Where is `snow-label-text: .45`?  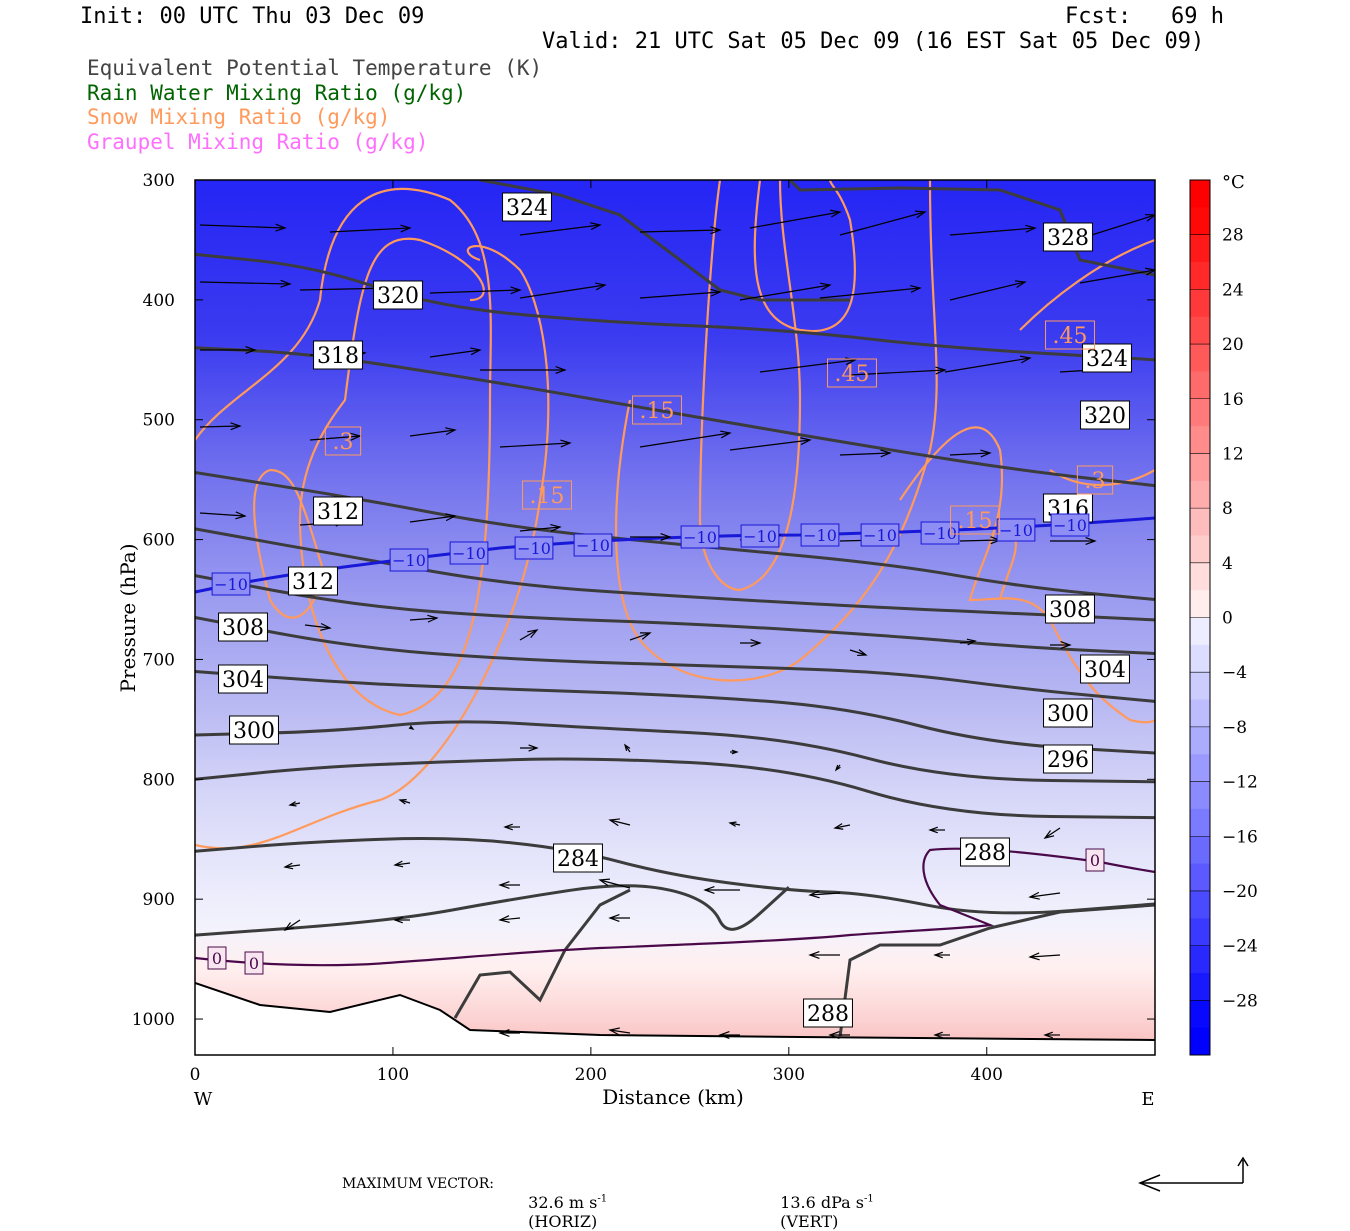 snow-label-text: .45 is located at coordinates (852, 374).